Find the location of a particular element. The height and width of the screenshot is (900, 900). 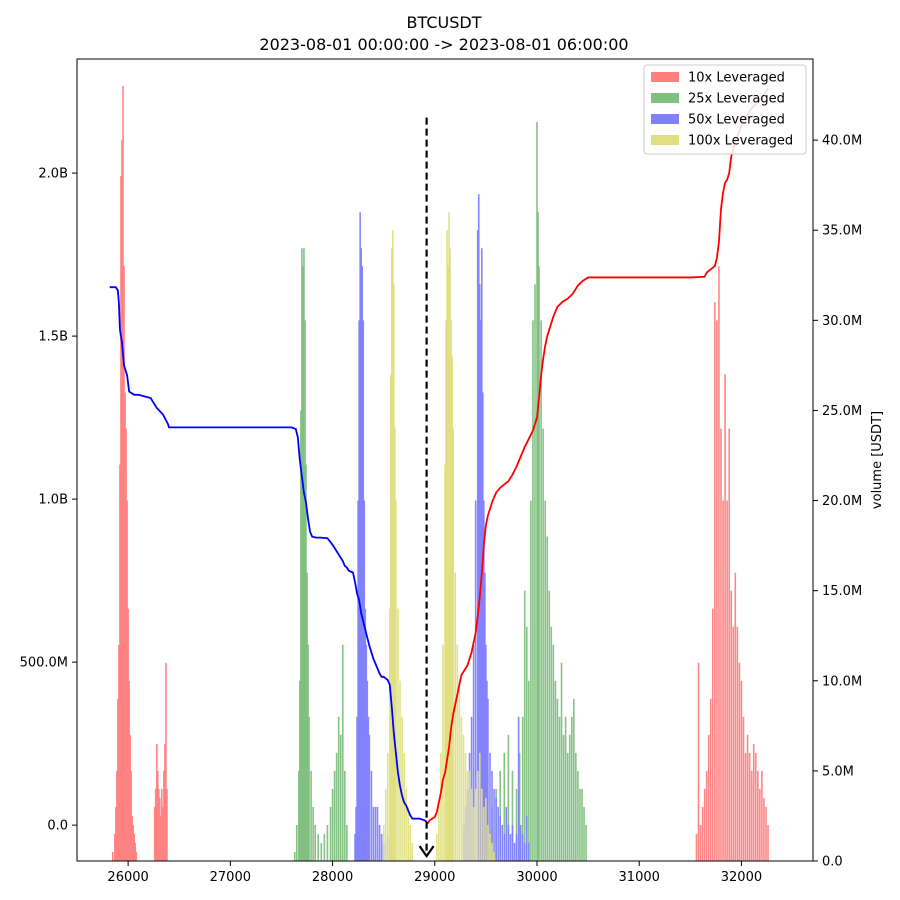

right-axis-label: volume [USDT] is located at coordinates (877, 460).